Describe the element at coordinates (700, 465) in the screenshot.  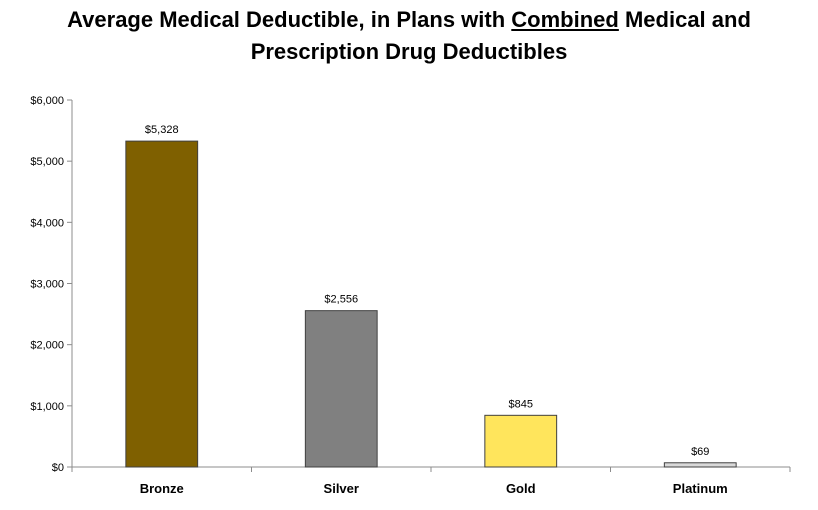
I see `bar-platinum` at that location.